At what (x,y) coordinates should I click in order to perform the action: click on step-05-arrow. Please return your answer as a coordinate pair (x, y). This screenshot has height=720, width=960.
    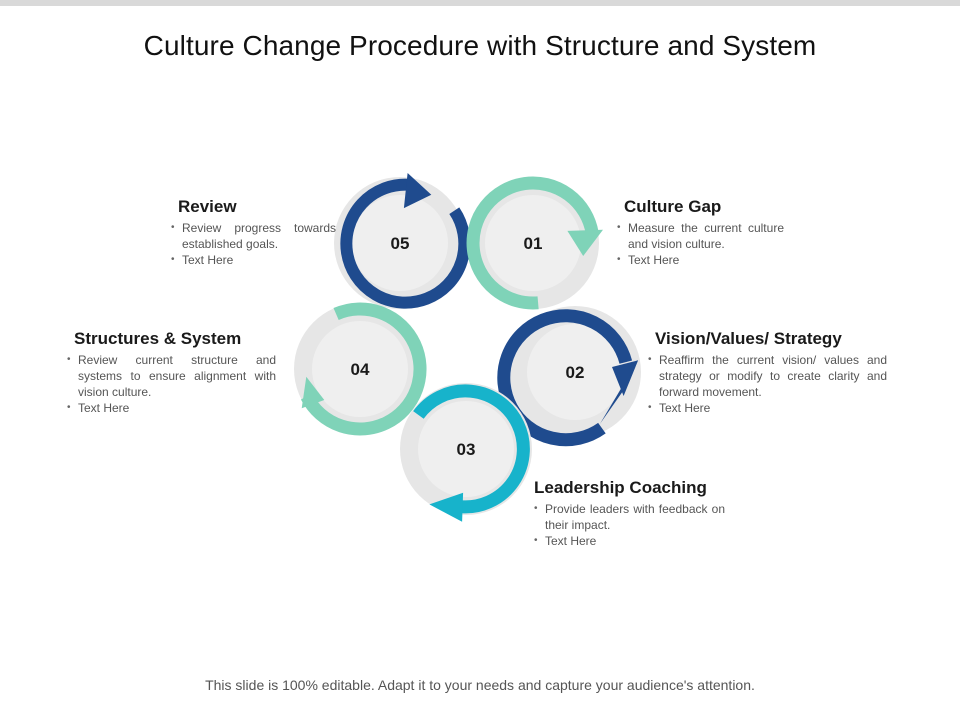
    Looking at the image, I should click on (405, 241).